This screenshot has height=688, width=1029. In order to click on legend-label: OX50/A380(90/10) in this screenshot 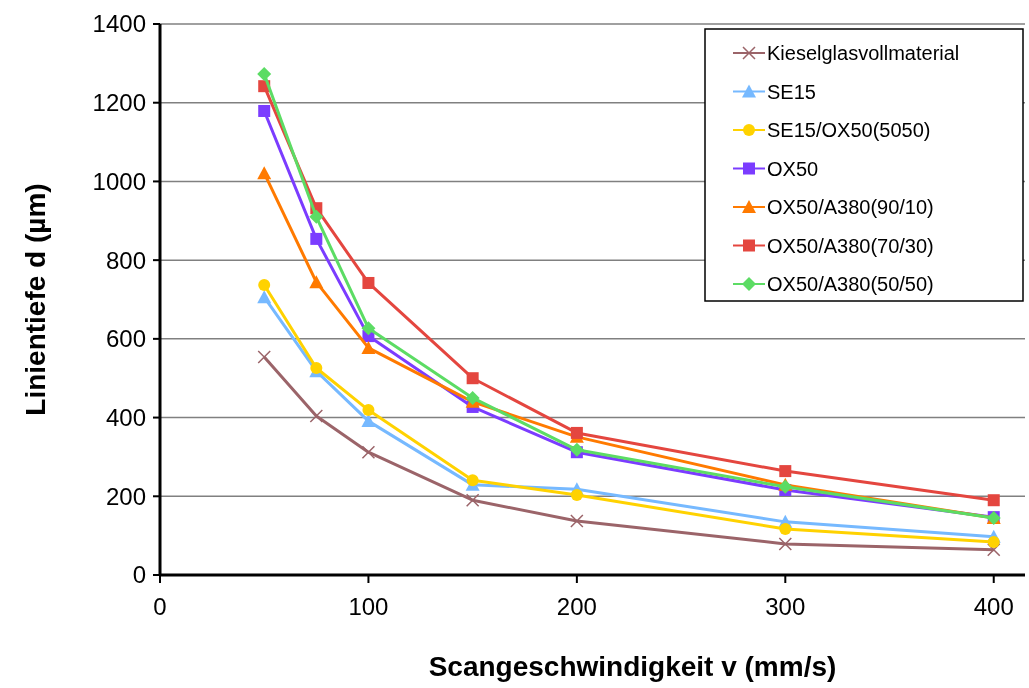, I will do `click(850, 207)`.